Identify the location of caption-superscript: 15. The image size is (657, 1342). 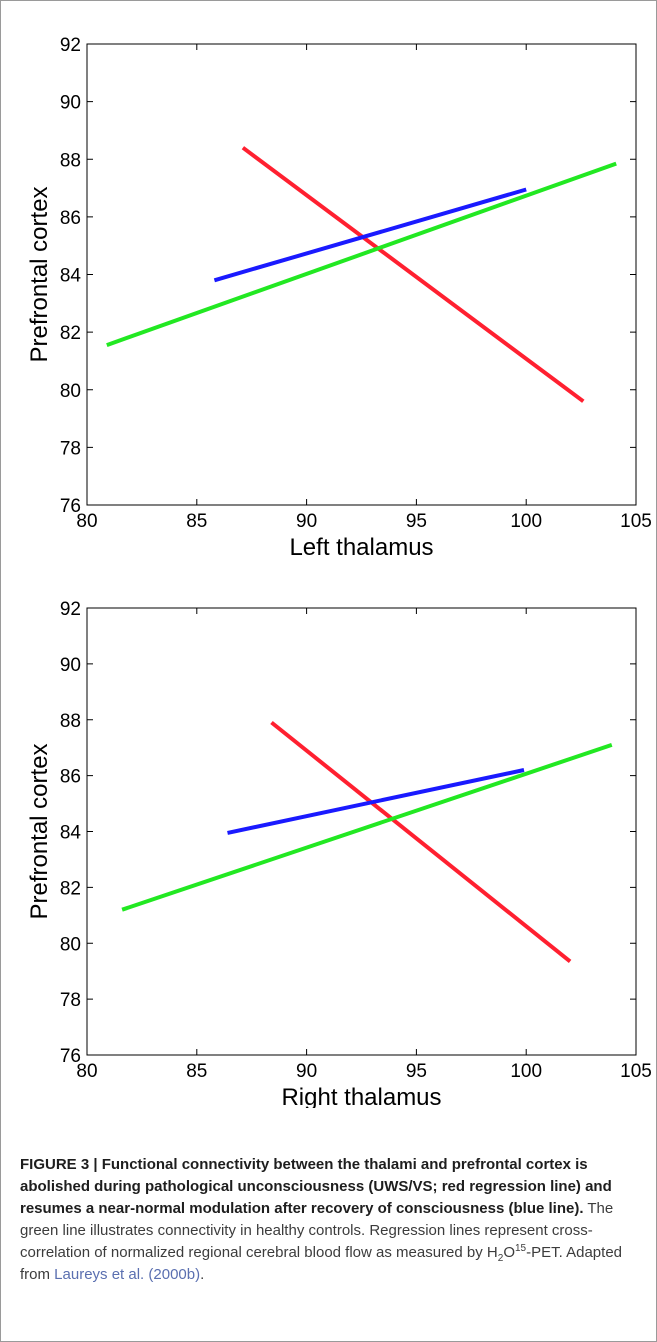
(520, 1248).